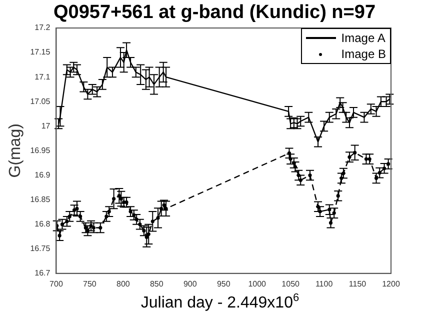 This screenshot has height=322, width=429. Describe the element at coordinates (15, 151) in the screenshot. I see `y-axis-title: G(mag)` at that location.